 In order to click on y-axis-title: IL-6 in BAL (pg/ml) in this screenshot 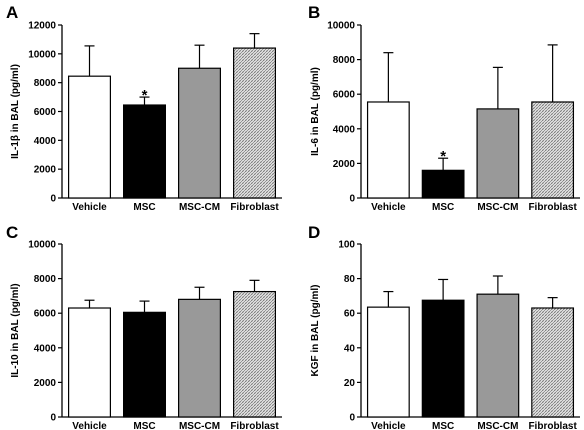, I will do `click(315, 111)`.